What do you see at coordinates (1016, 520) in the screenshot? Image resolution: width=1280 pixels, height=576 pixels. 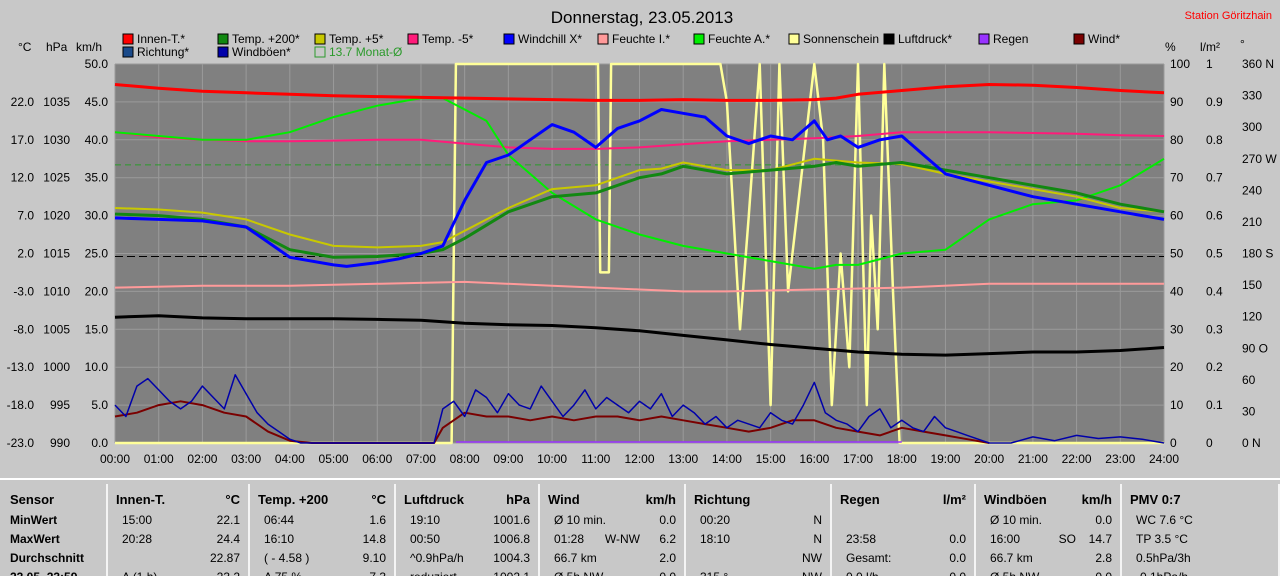 I see `stats-cell-label: Ø 10 min.` at bounding box center [1016, 520].